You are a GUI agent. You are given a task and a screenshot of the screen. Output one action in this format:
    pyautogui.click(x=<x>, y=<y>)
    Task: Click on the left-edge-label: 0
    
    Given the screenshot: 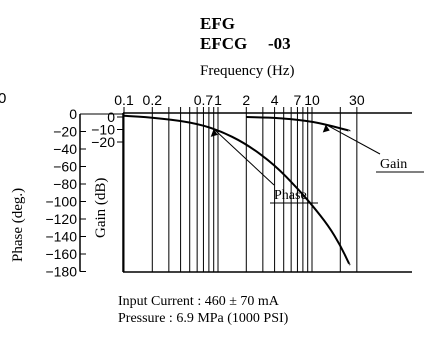 What is the action you would take?
    pyautogui.click(x=3, y=98)
    